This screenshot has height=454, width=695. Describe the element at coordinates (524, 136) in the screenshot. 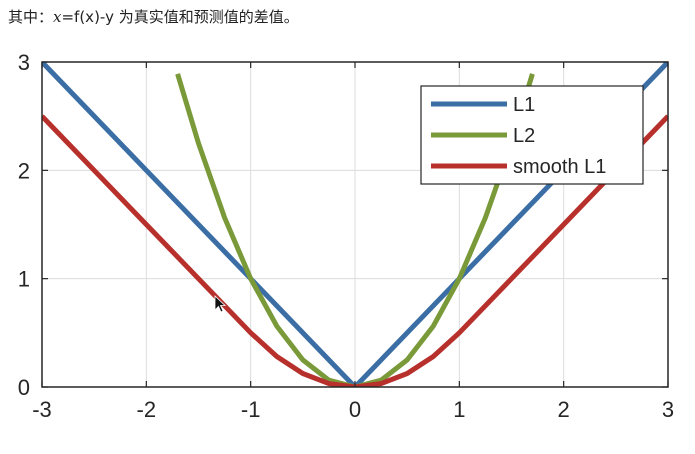

I see `legend-label-1: L2` at that location.